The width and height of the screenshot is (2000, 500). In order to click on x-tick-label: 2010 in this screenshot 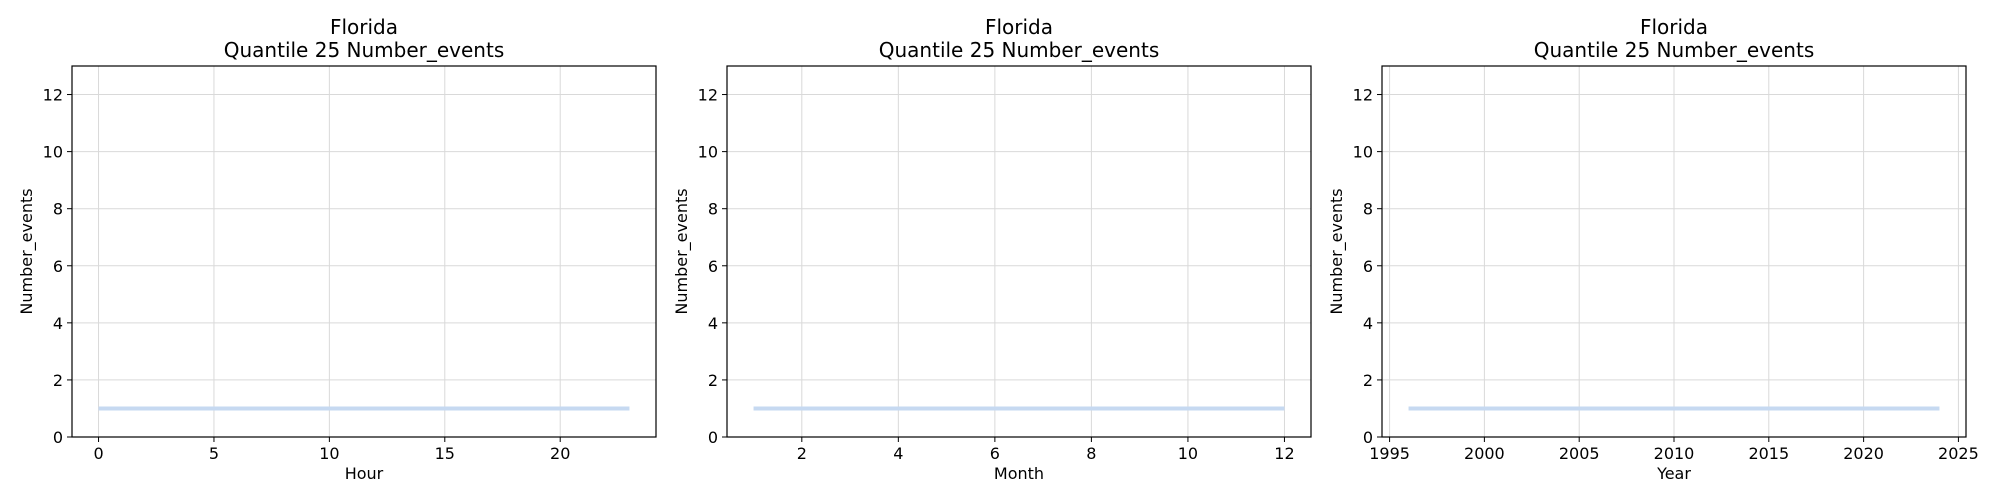, I will do `click(1674, 453)`.